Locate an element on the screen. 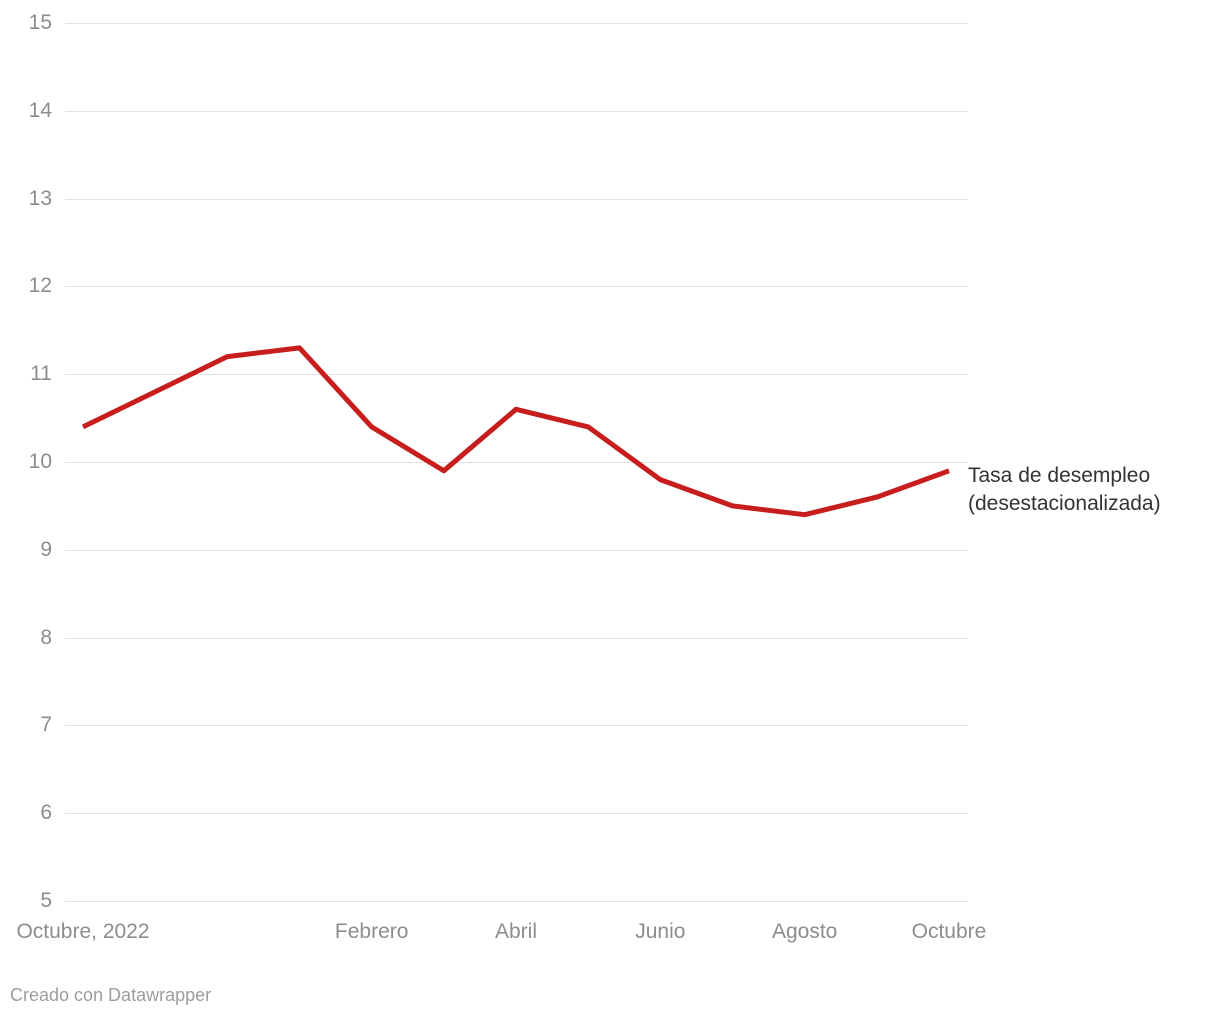 The height and width of the screenshot is (1020, 1220). x-tick-label-8: Junio is located at coordinates (660, 931).